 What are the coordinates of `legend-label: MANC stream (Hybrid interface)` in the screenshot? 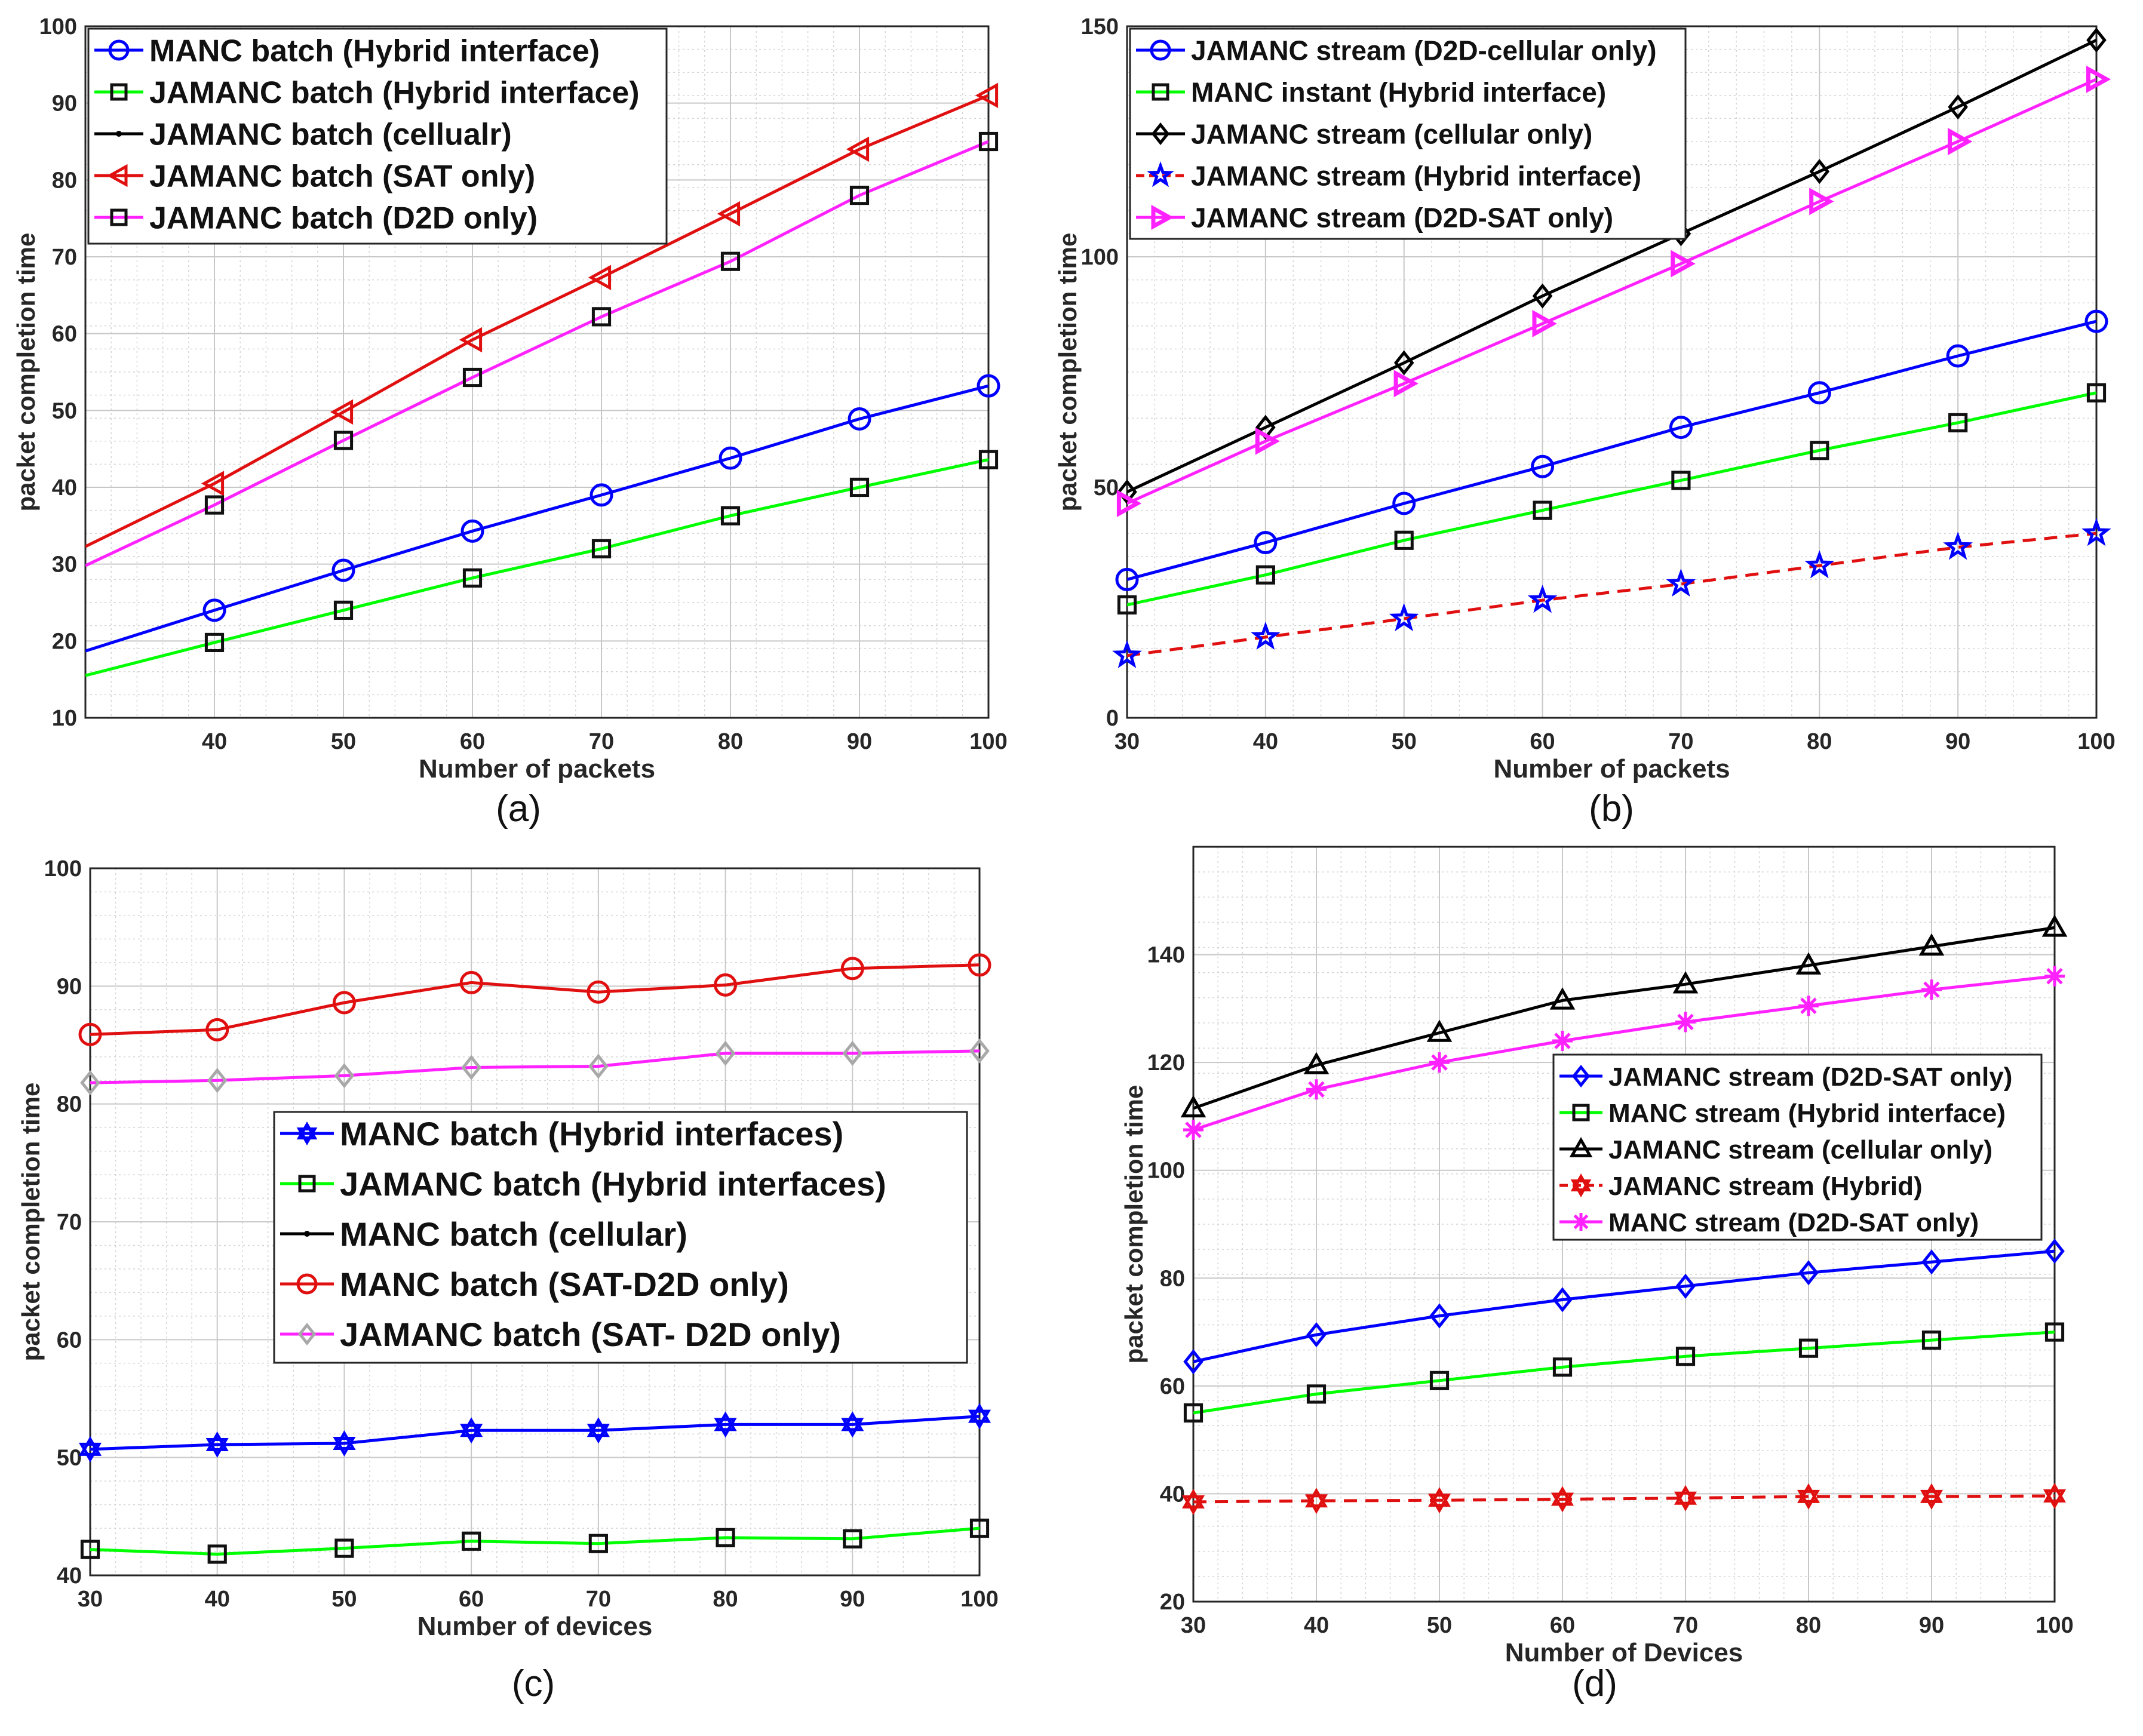 It's located at (1807, 1113).